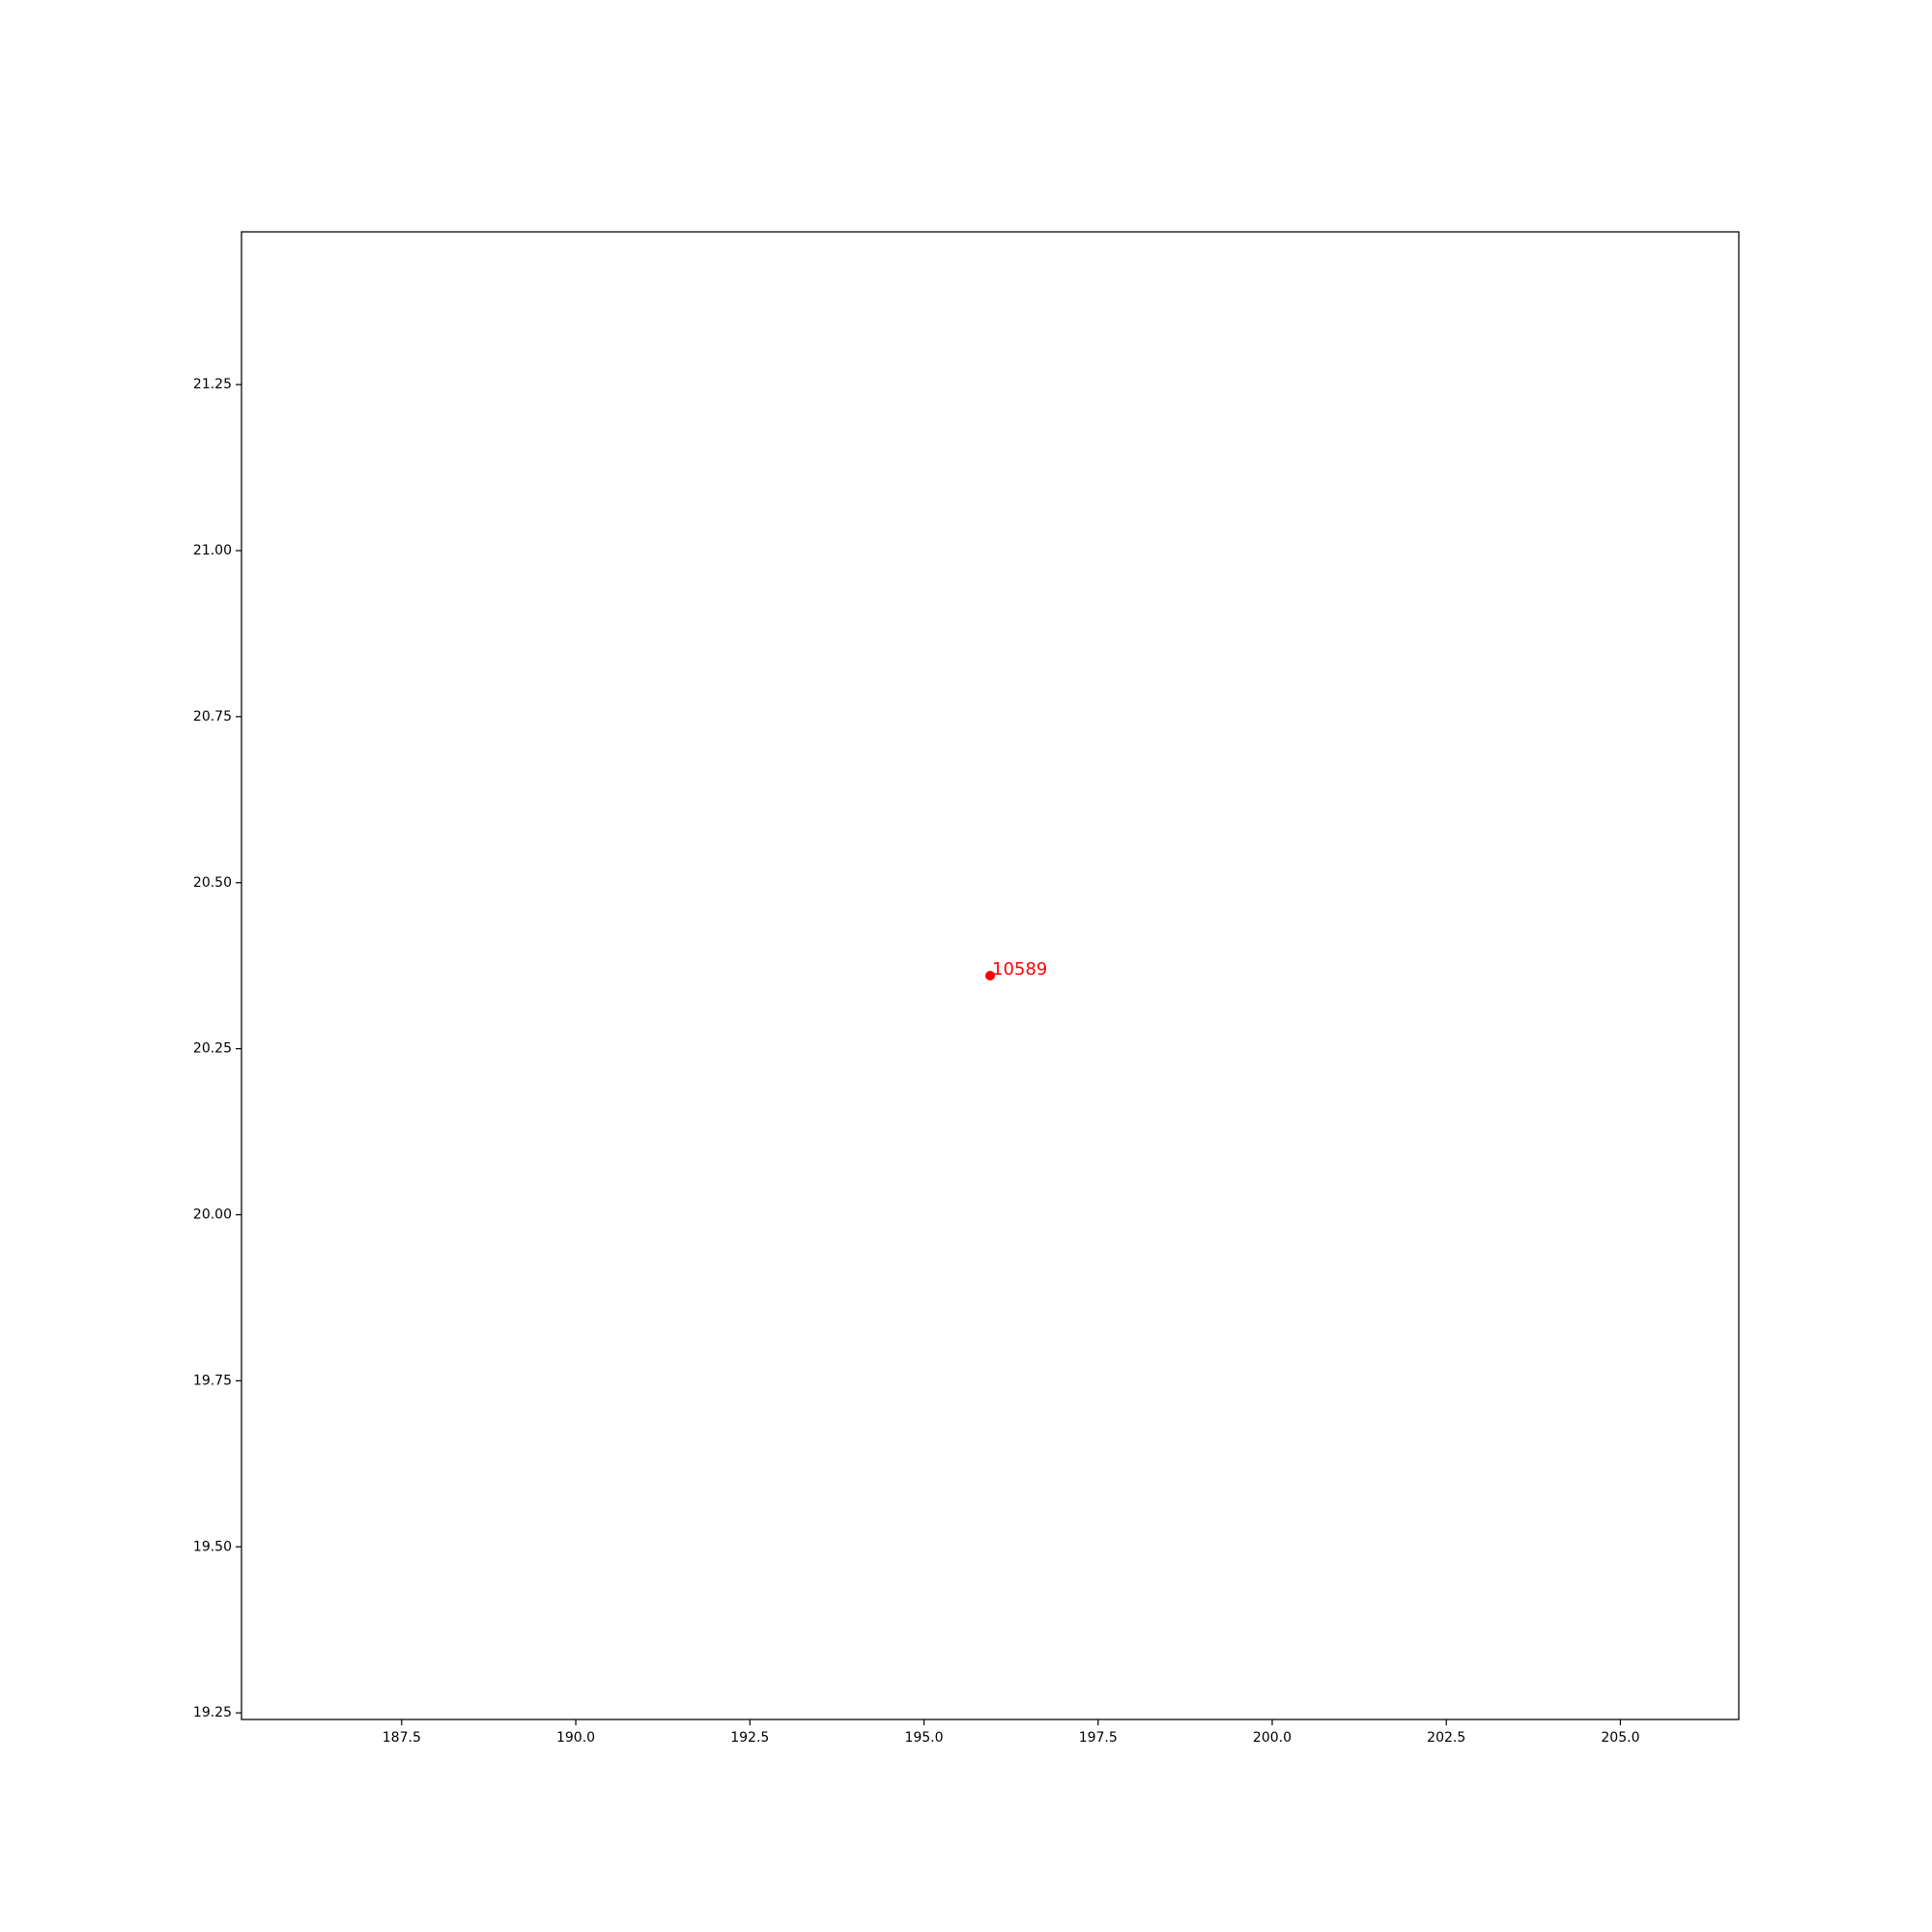 This screenshot has width=1932, height=1932. I want to click on y-tick-label: 21.00, so click(212, 550).